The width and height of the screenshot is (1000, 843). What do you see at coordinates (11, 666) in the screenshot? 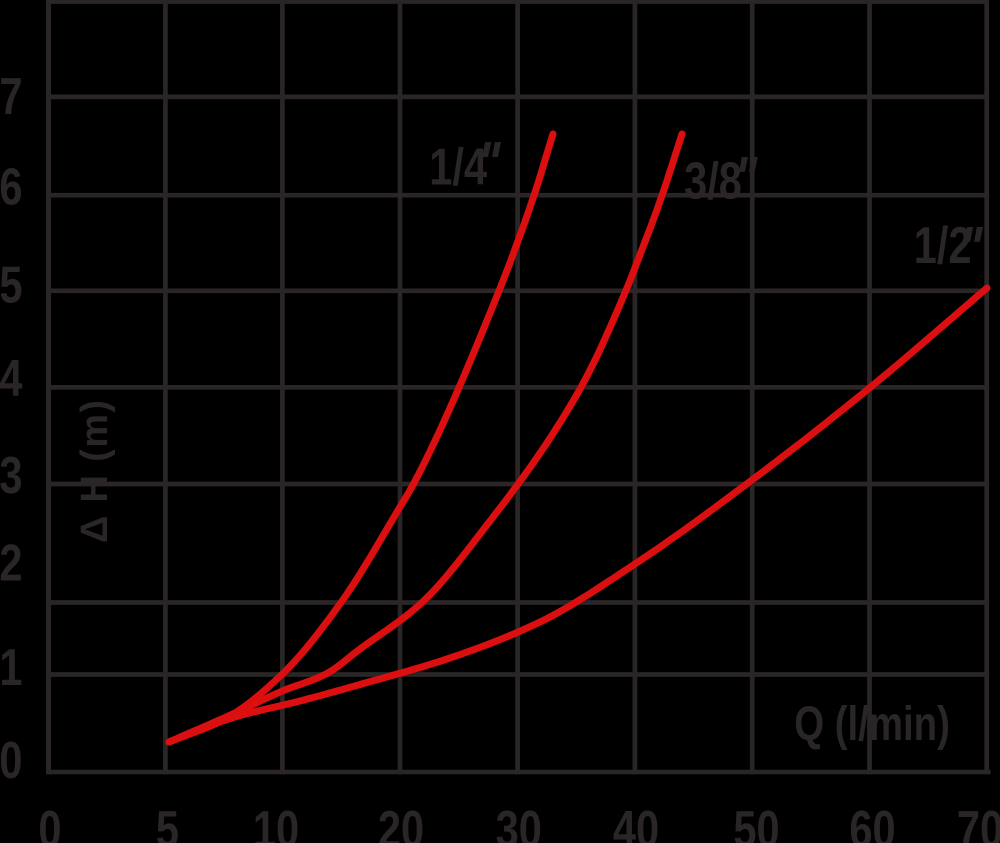
I see `svg-text: 1` at bounding box center [11, 666].